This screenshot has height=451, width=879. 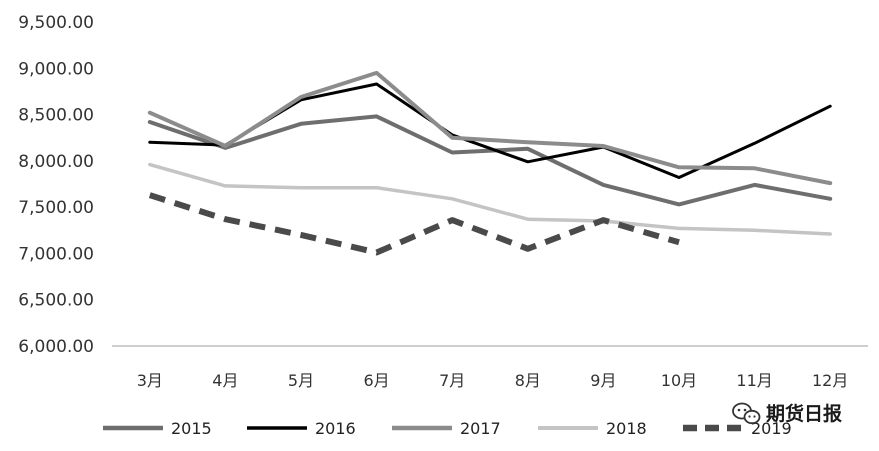 What do you see at coordinates (452, 380) in the screenshot?
I see `x-tick-label: 7月` at bounding box center [452, 380].